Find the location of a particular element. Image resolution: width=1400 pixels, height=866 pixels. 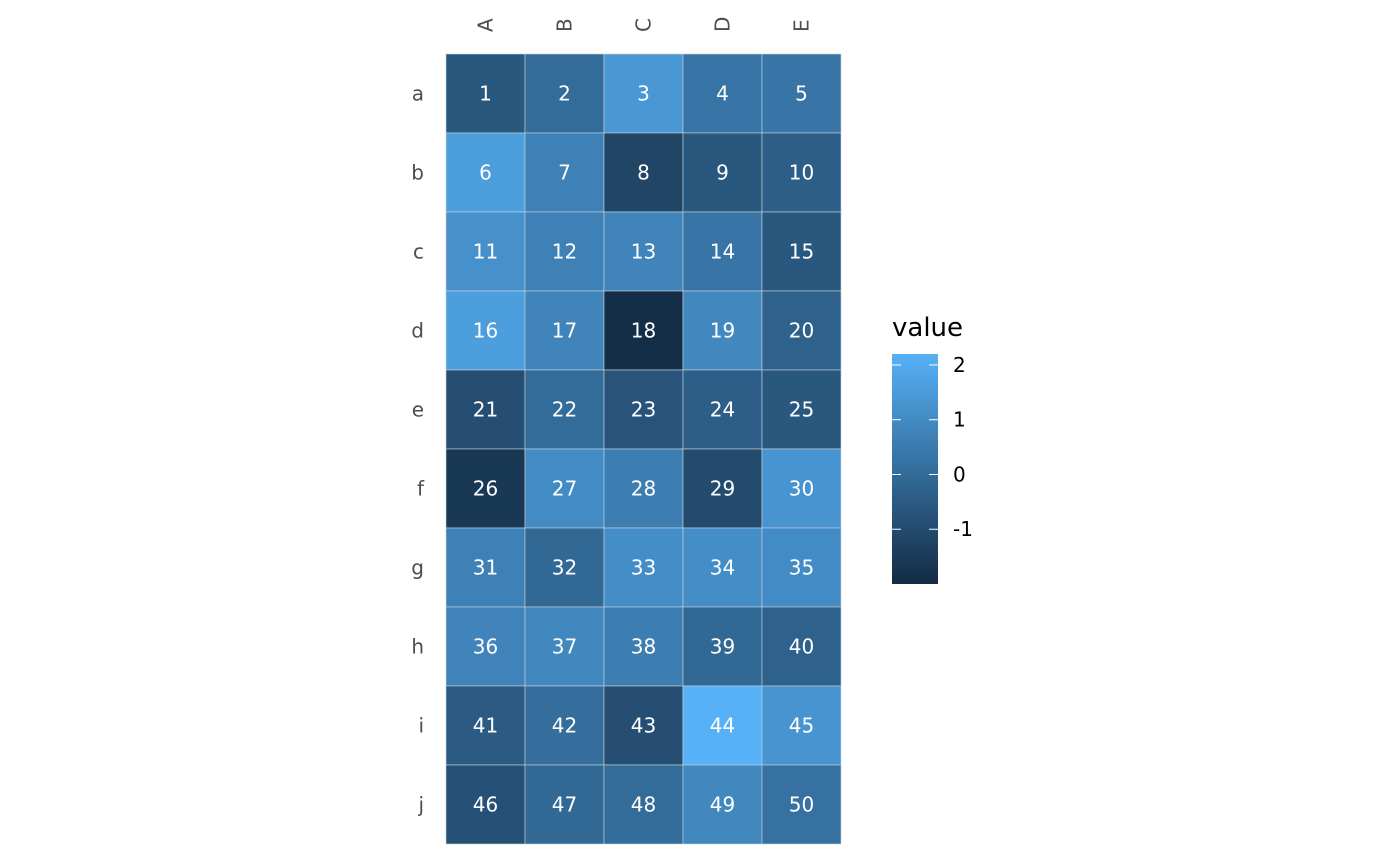

legend-title: value is located at coordinates (927, 328).